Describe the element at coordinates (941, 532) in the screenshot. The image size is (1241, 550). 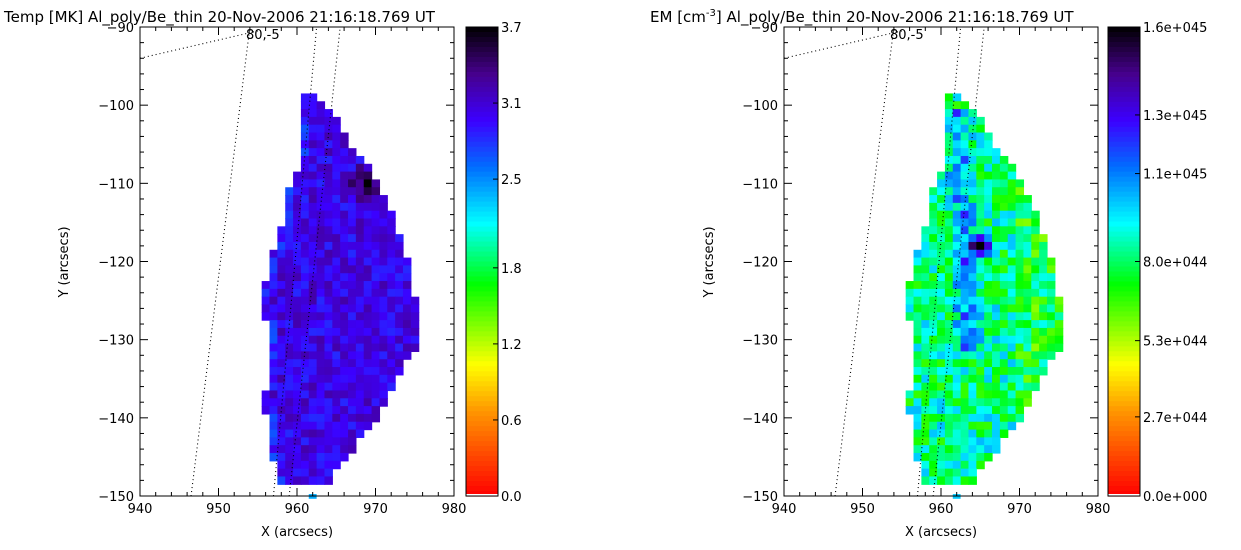
I see `emission-measure-x-label: X (arcsecs)` at that location.